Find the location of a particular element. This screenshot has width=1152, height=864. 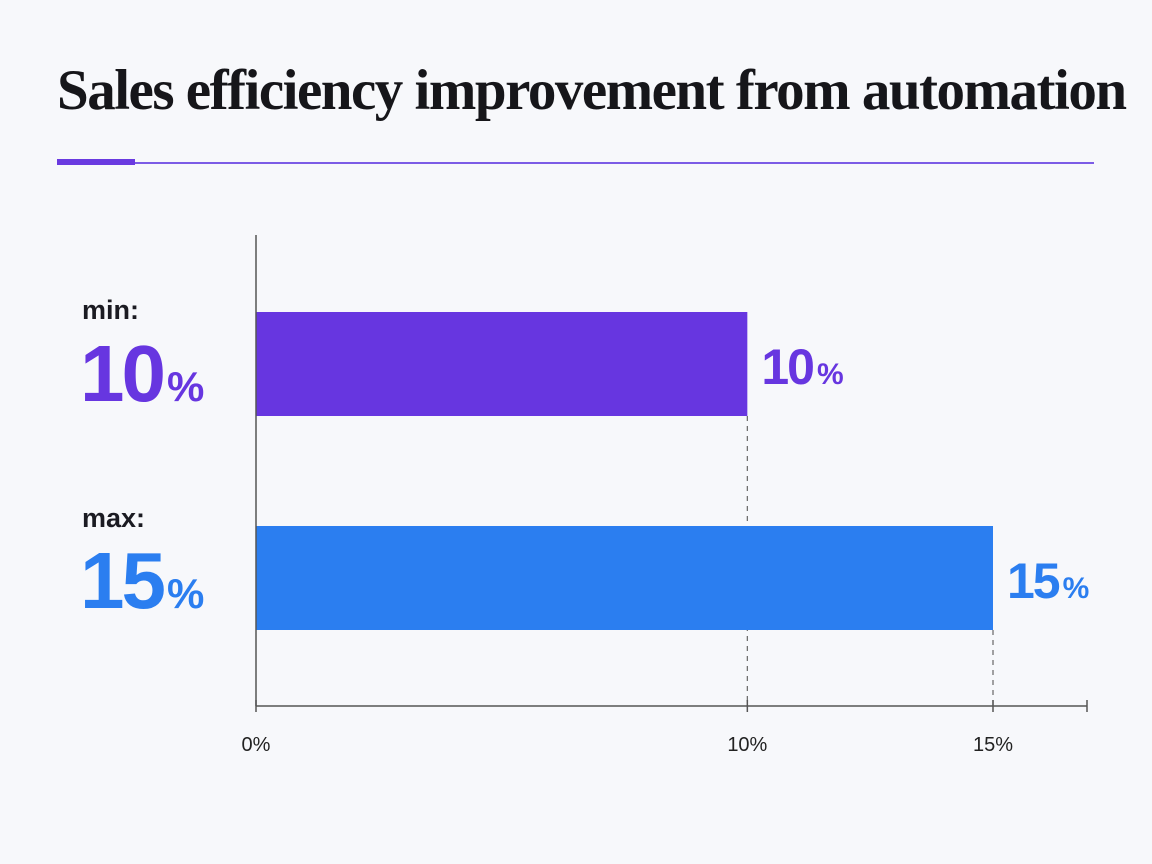

x-tick-label-10: 10% is located at coordinates (747, 745).